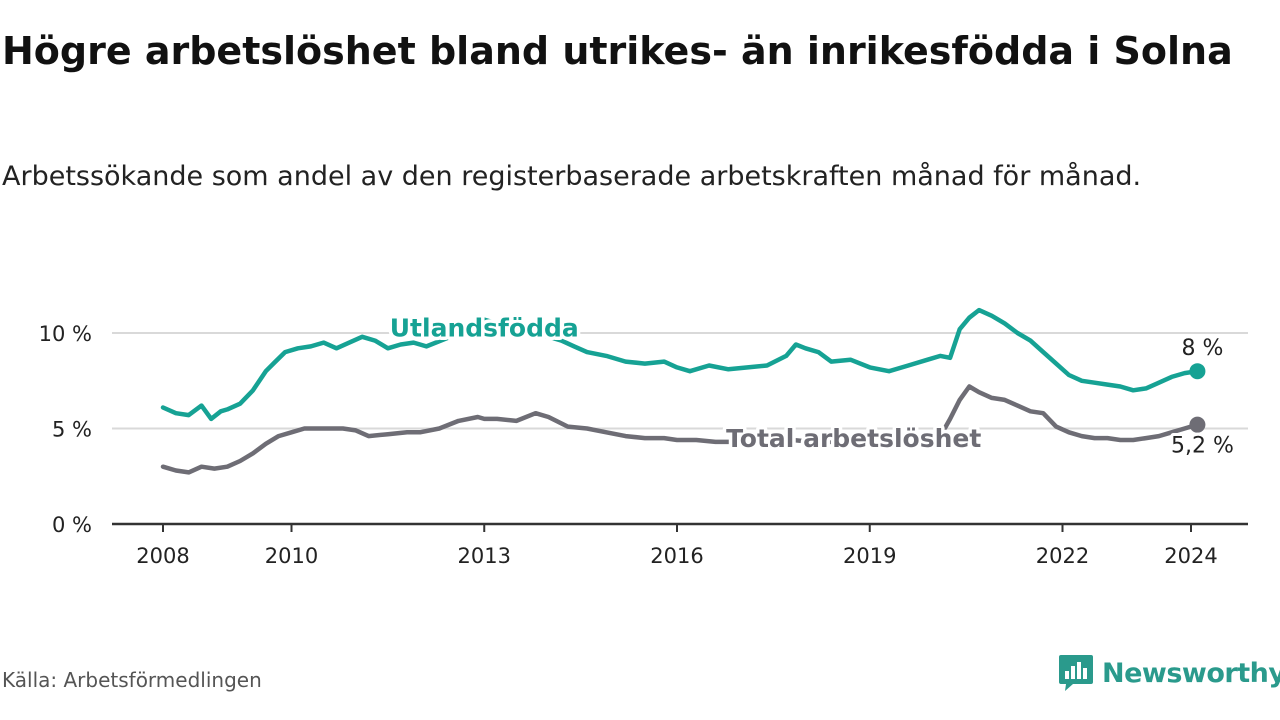 This screenshot has height=720, width=1280. I want to click on source-note: Källa: Arbetsförmedlingen, so click(132, 680).